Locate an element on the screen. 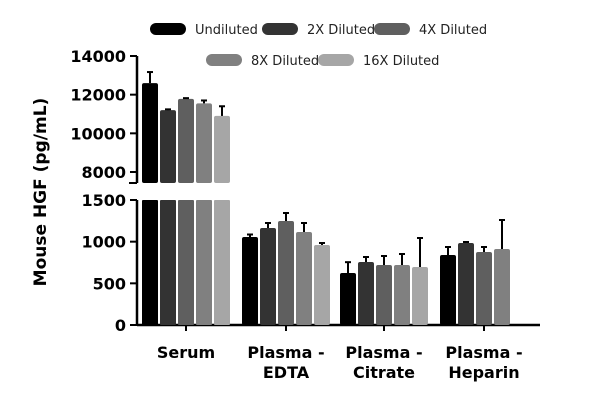  y-tick-label: 1000 is located at coordinates (103, 242).